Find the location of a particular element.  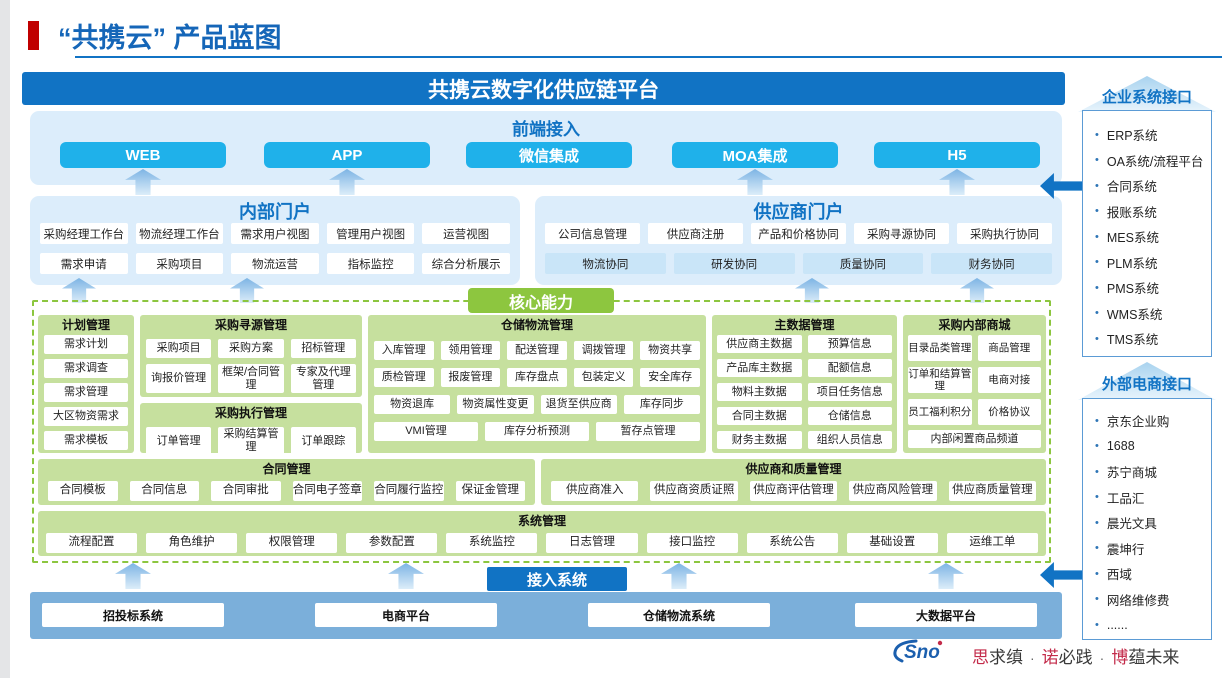

portal-item: 物流运营 is located at coordinates (275, 263).